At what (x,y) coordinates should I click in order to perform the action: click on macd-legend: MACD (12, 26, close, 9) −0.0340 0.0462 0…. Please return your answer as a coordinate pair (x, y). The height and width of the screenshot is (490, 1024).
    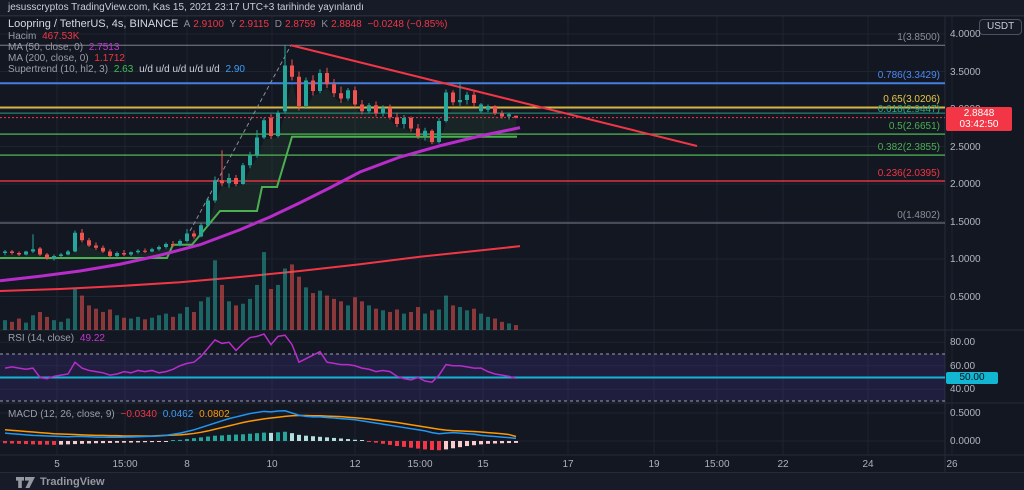
    Looking at the image, I should click on (120, 414).